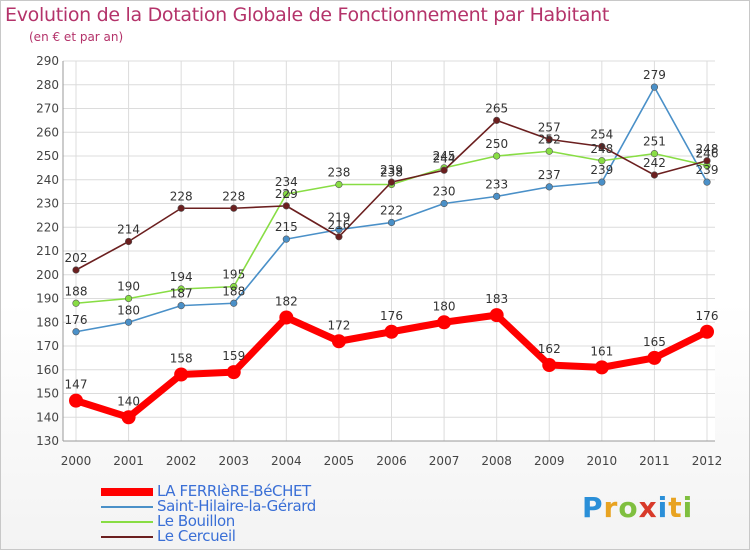 Image resolution: width=750 pixels, height=550 pixels. I want to click on x-tick-label: 2000, so click(76, 461).